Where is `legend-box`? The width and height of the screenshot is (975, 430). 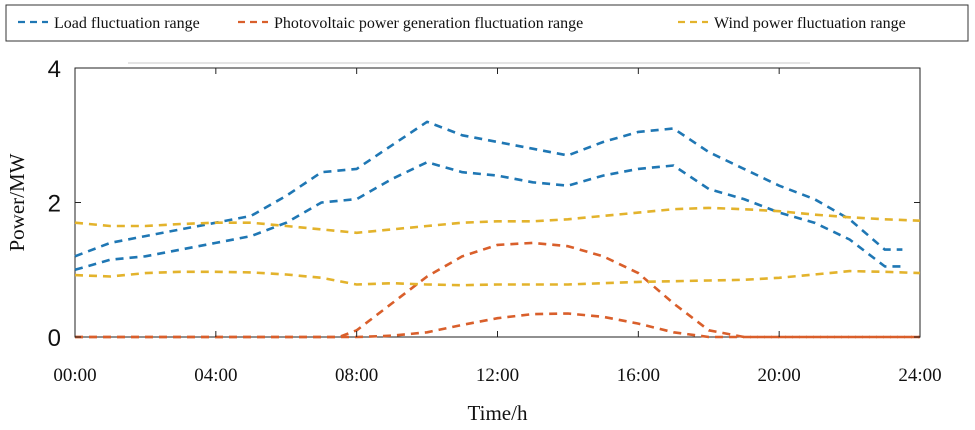 legend-box is located at coordinates (487, 23).